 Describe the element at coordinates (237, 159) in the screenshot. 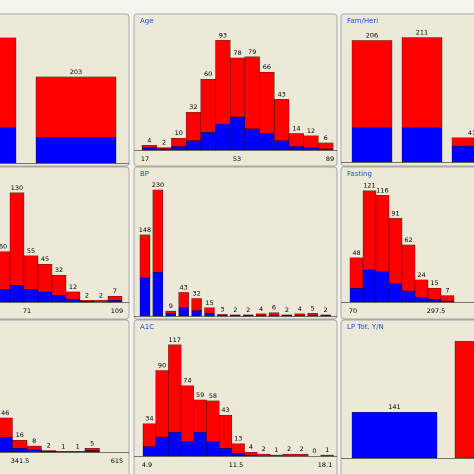

I see `axis-label: 53` at that location.